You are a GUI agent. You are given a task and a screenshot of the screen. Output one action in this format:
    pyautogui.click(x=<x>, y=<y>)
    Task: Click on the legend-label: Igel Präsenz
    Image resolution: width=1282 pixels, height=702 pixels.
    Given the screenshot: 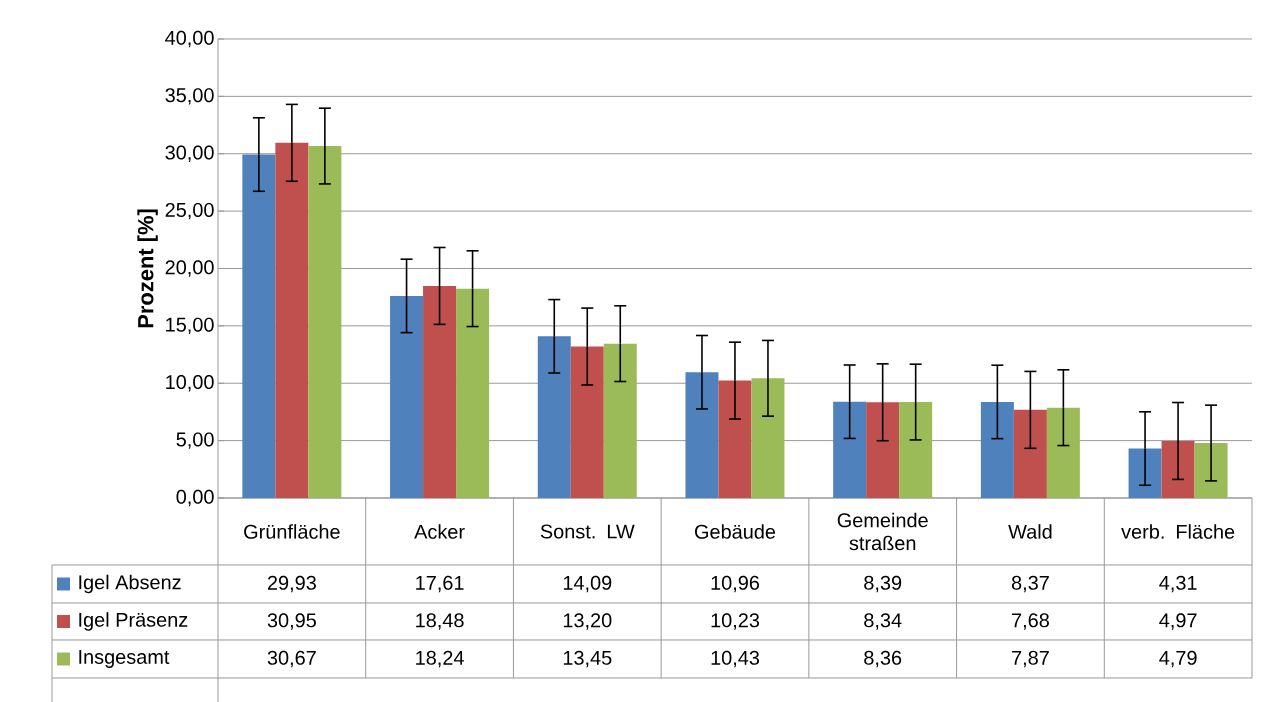 What is the action you would take?
    pyautogui.click(x=133, y=621)
    